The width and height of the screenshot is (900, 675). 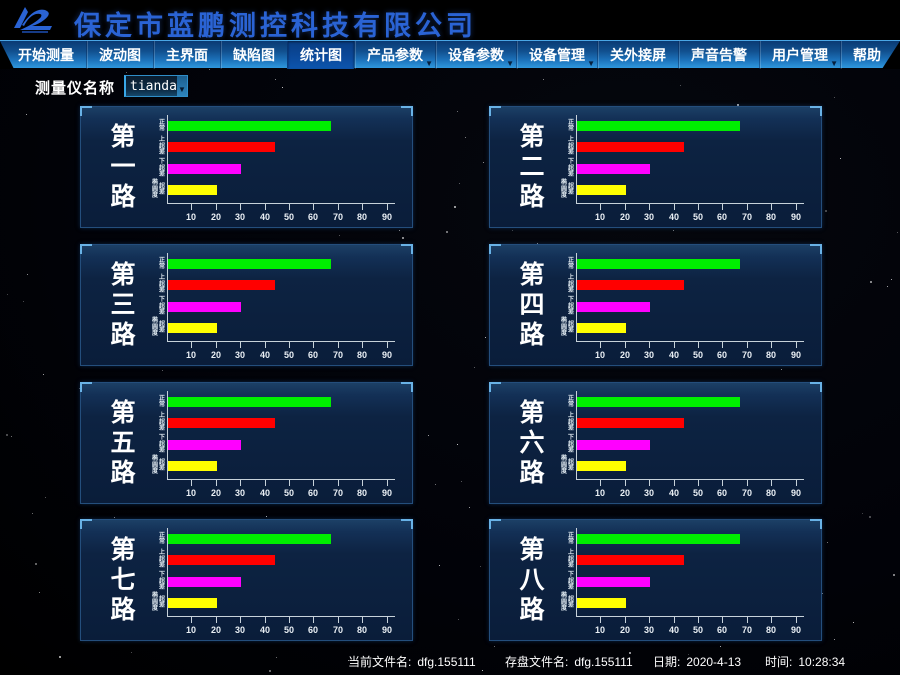 I want to click on menu-item-label: 波动图, so click(x=120, y=54).